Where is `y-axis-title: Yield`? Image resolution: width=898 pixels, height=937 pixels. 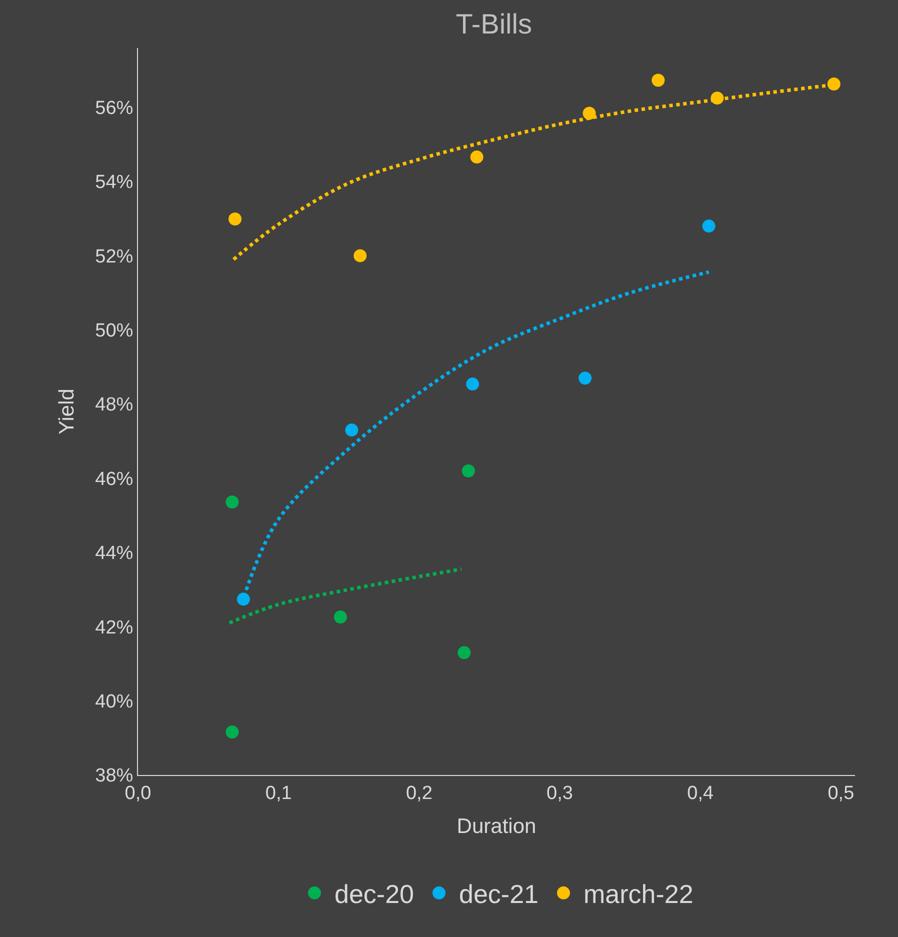
y-axis-title: Yield is located at coordinates (66, 411).